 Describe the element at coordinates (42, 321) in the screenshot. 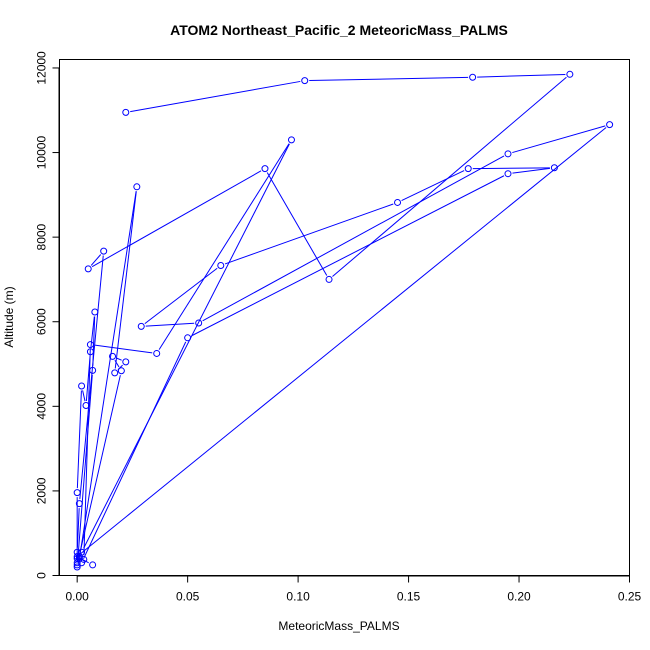

I see `y-tick-label: 6000` at that location.